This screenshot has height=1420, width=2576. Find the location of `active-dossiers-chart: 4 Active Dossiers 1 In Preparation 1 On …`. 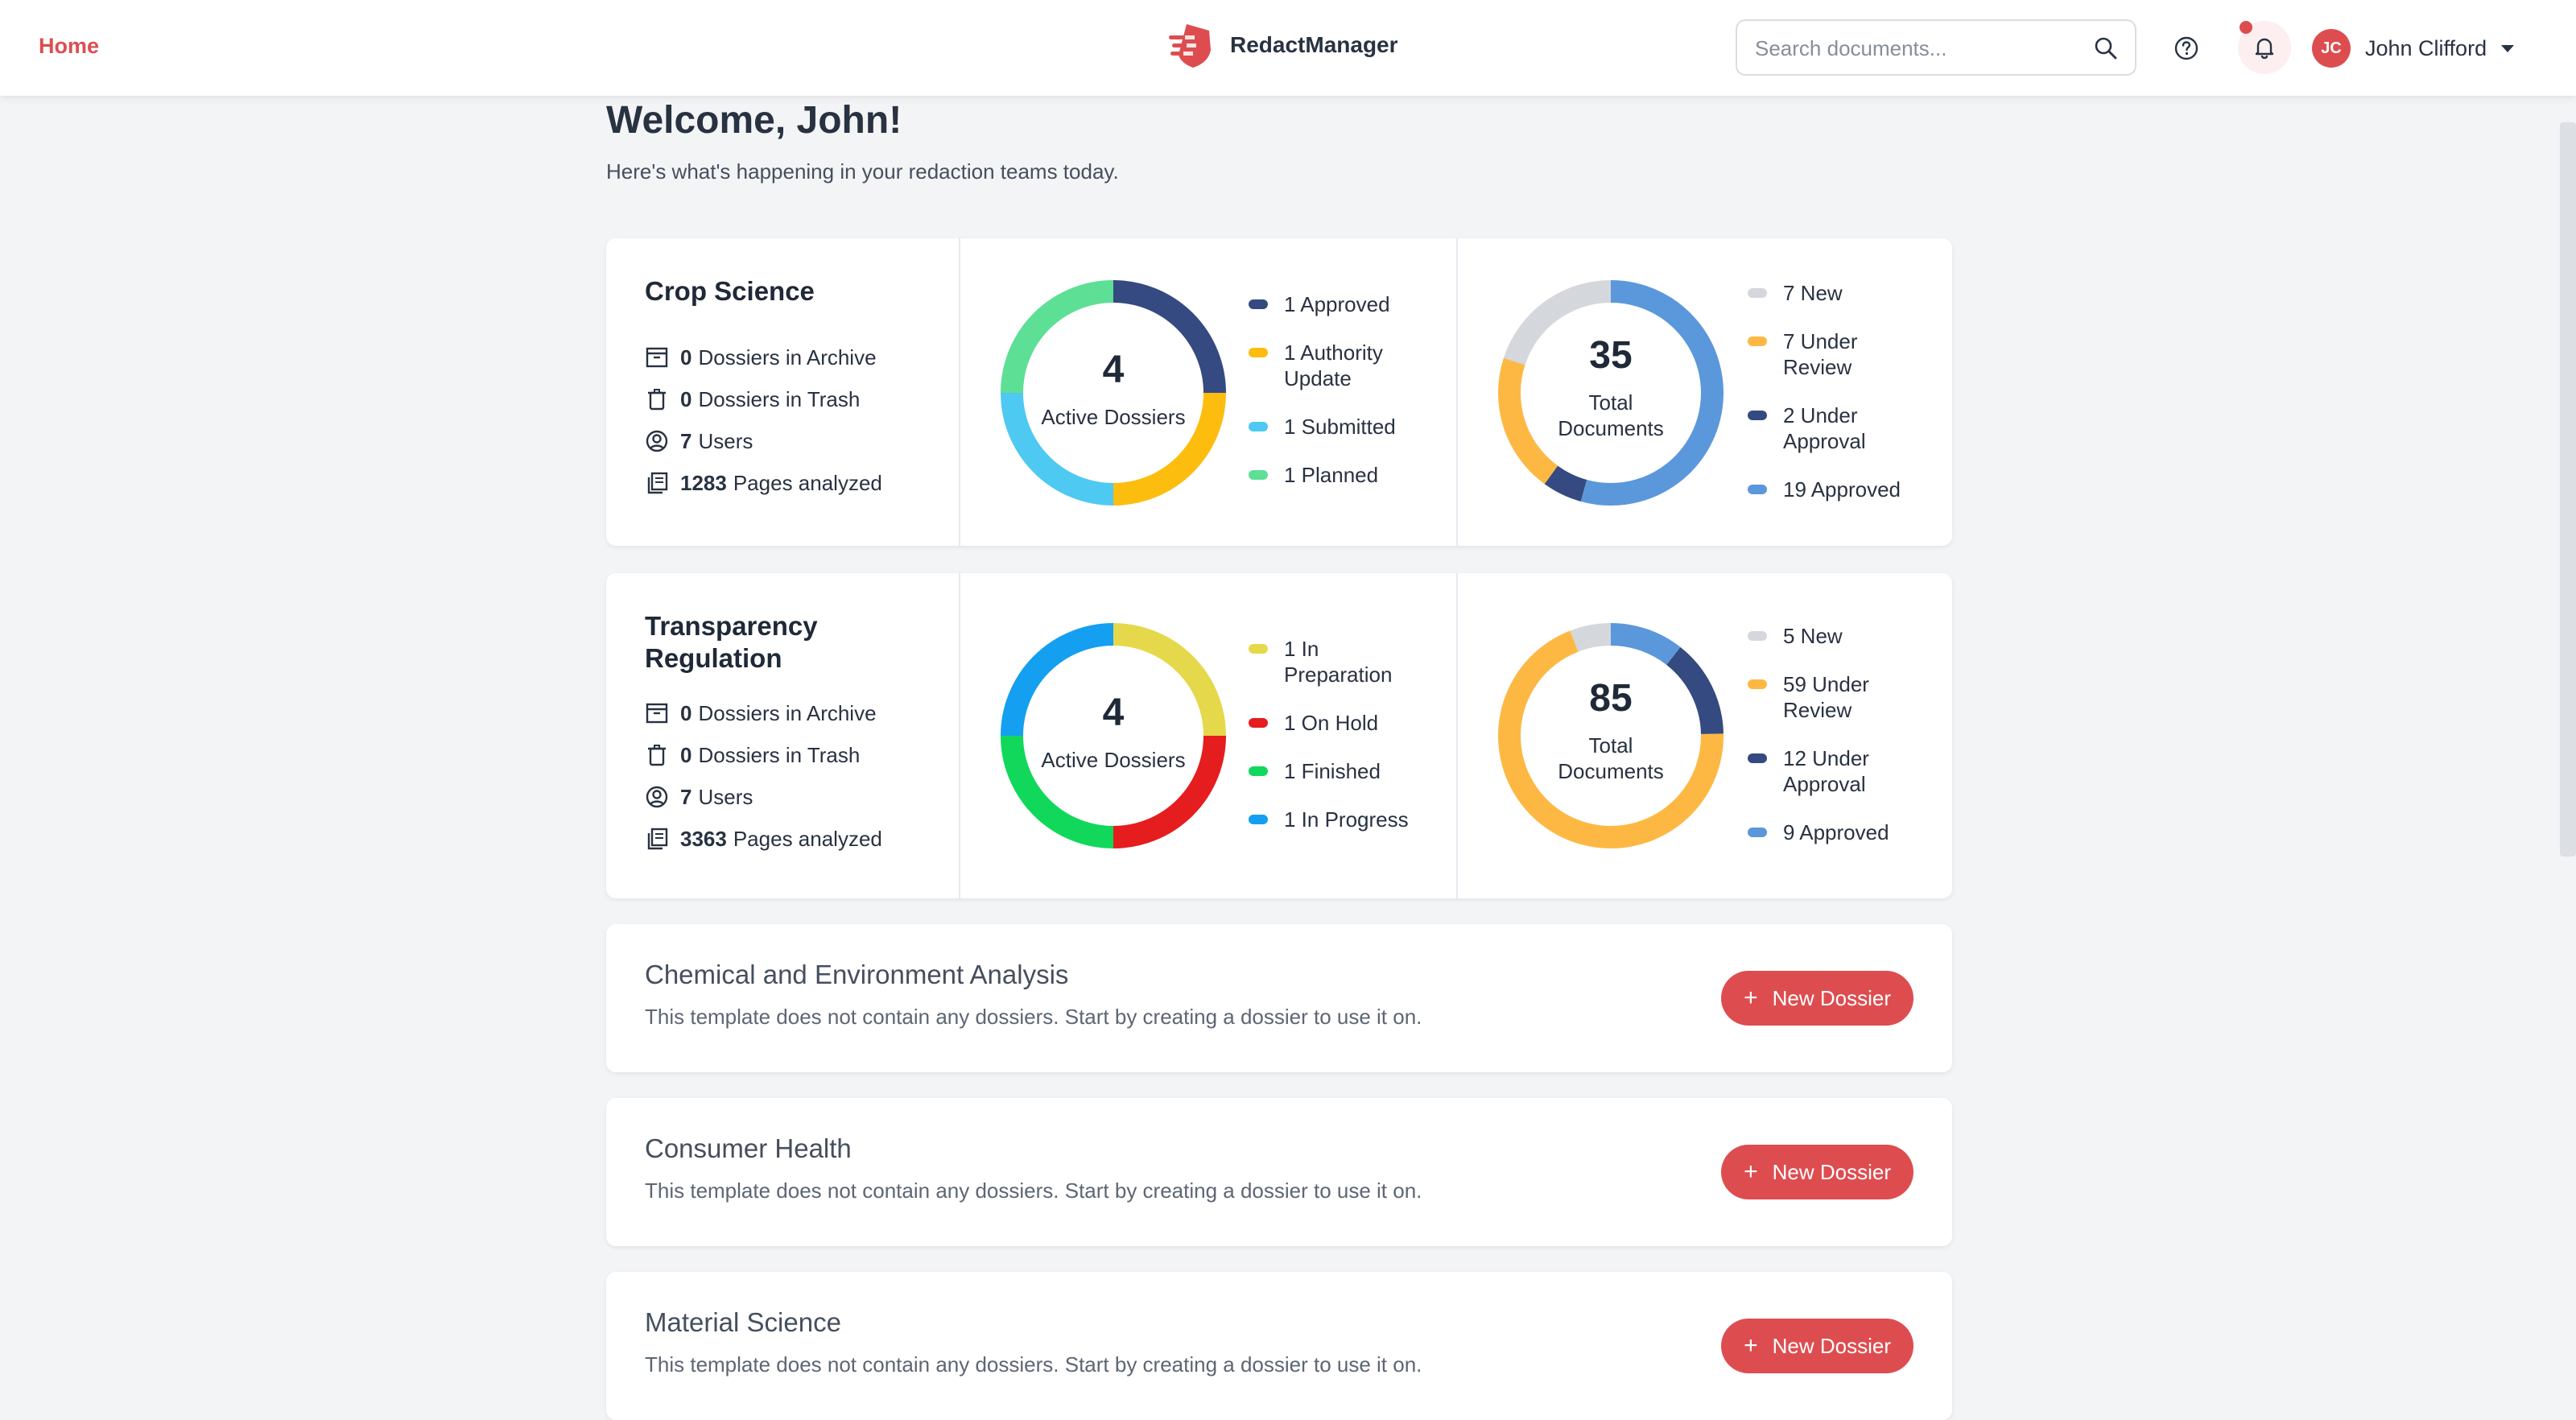

active-dossiers-chart: 4 Active Dossiers 1 In Preparation 1 On … is located at coordinates (1209, 735).